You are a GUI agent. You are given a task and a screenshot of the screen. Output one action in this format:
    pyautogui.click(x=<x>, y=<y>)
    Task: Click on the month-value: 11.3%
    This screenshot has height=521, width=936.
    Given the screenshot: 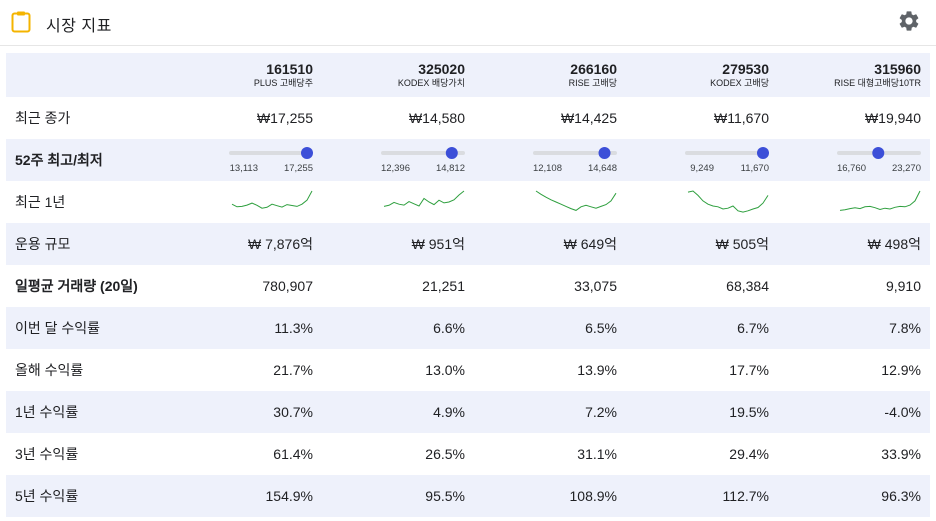 What is the action you would take?
    pyautogui.click(x=293, y=328)
    